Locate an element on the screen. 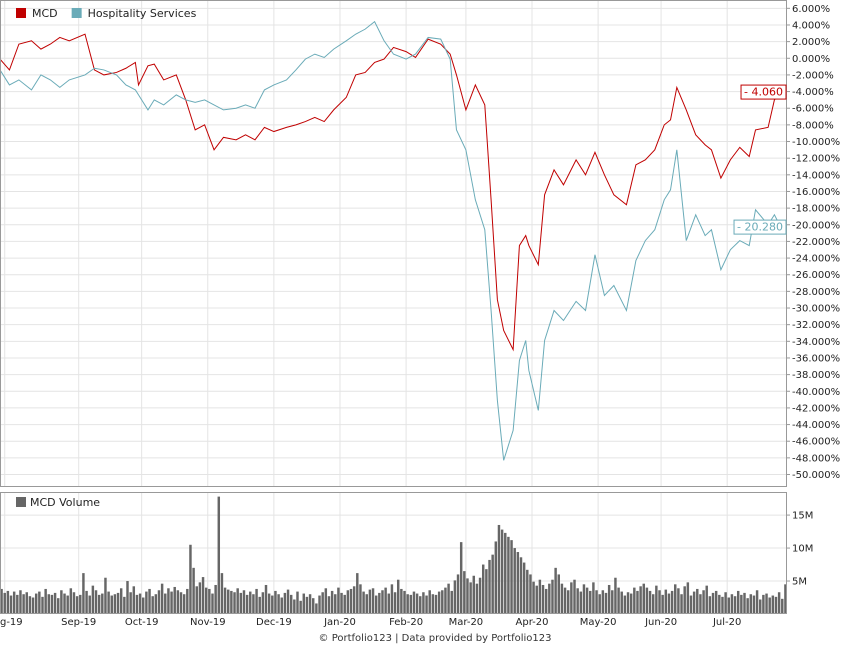 The height and width of the screenshot is (650, 845). y-tick-label: 5M is located at coordinates (799, 582).